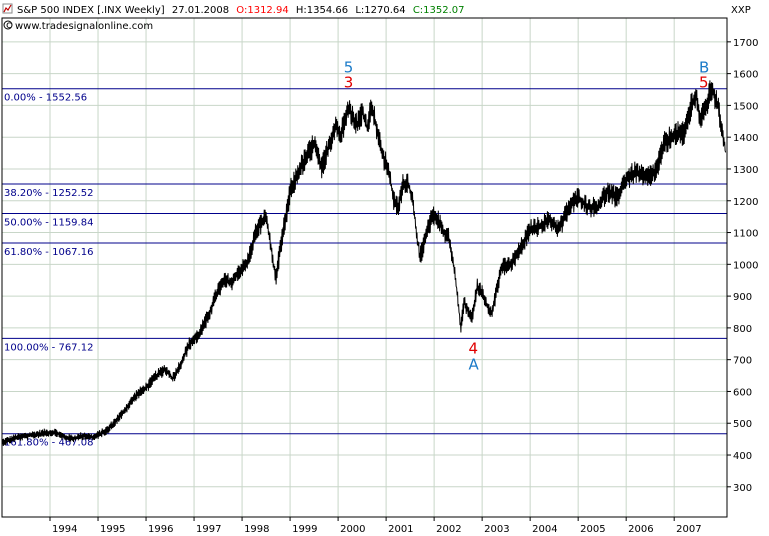 The height and width of the screenshot is (536, 769). Describe the element at coordinates (745, 170) in the screenshot. I see `y-tick-label: 1300` at that location.